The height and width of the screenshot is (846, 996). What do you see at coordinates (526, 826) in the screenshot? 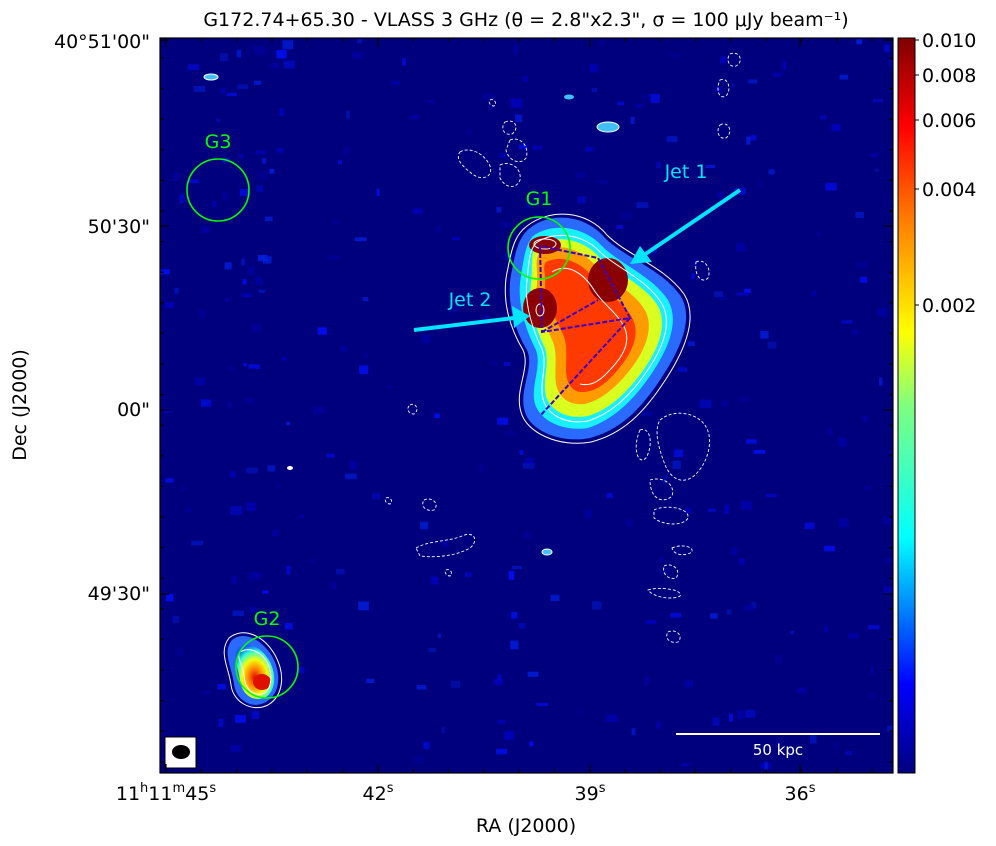
I see `x-axis-label: RA (J2000)` at bounding box center [526, 826].